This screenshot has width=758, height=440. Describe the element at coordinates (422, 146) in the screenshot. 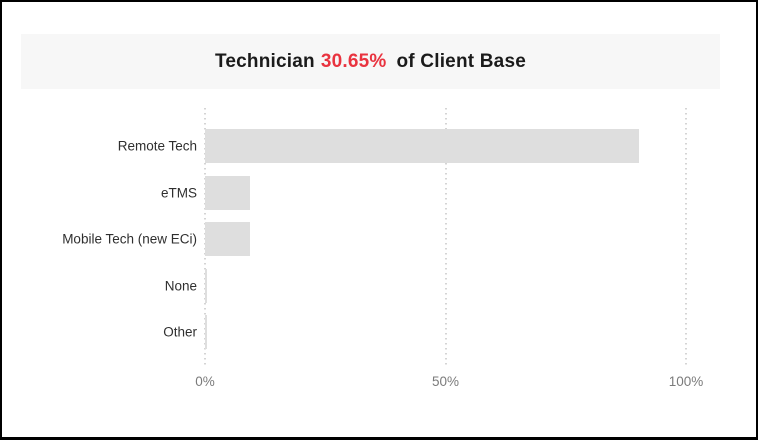

I see `bar-remote-tech` at that location.